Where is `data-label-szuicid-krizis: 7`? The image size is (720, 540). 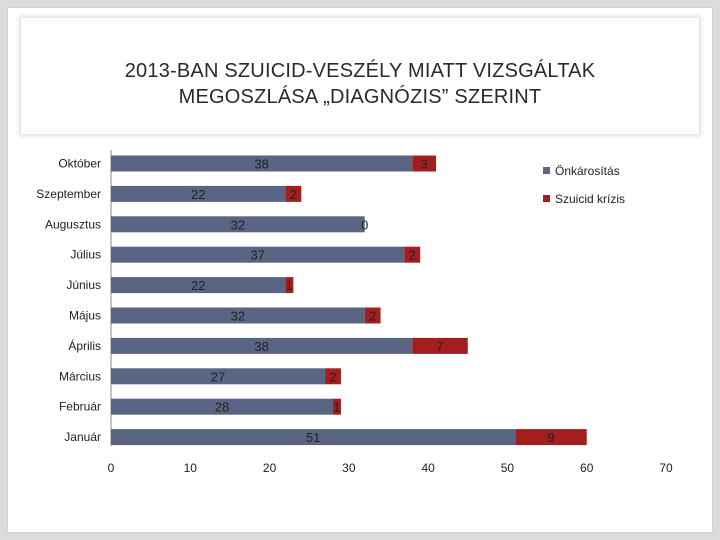
data-label-szuicid-krizis: 7 is located at coordinates (439, 346).